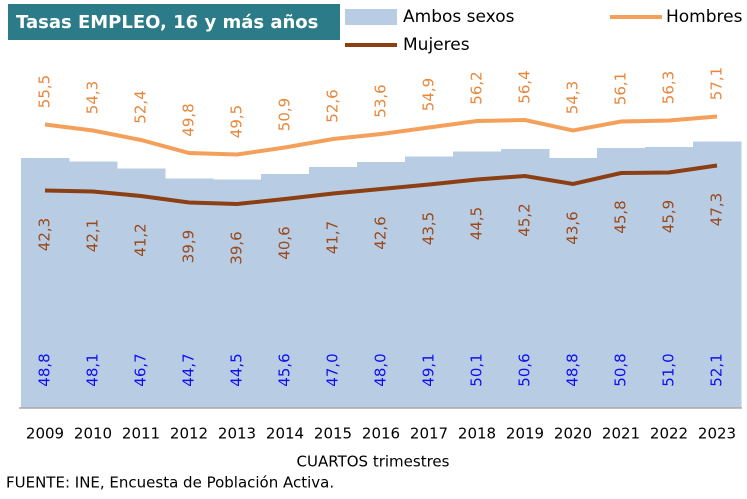 The width and height of the screenshot is (747, 499). Describe the element at coordinates (477, 434) in the screenshot. I see `x-tick-label: 2018` at that location.